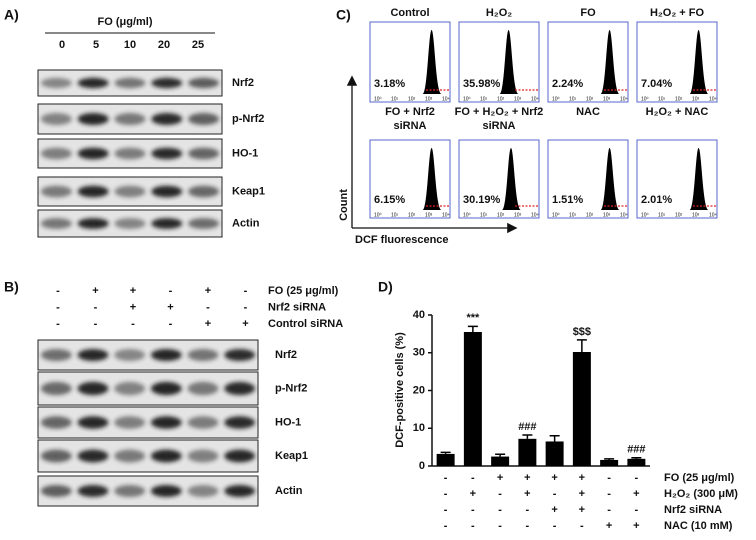 Image resolution: width=756 pixels, height=540 pixels. Describe the element at coordinates (693, 510) in the screenshot. I see `condition-label: Nrf2 siRNA` at that location.